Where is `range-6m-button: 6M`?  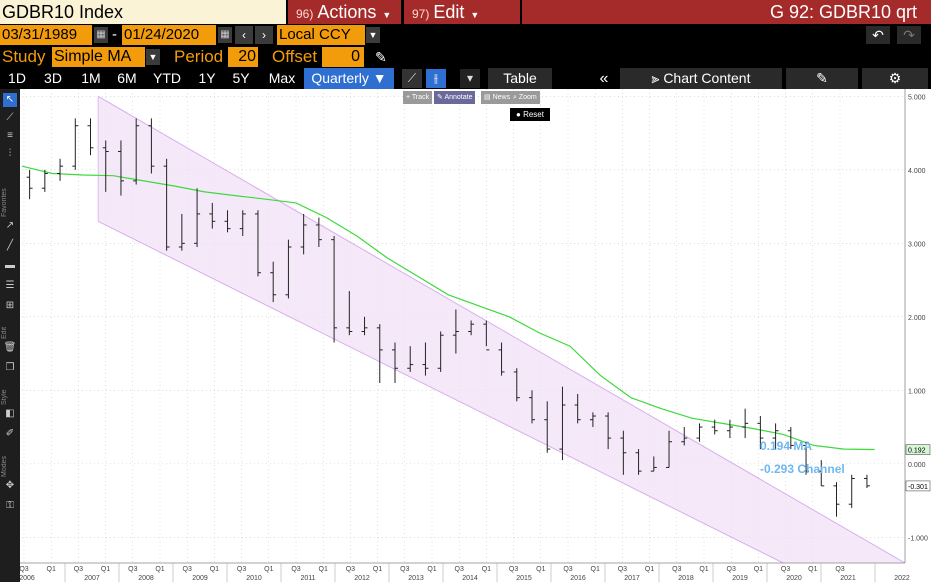
range-6m-button: 6M is located at coordinates (127, 78).